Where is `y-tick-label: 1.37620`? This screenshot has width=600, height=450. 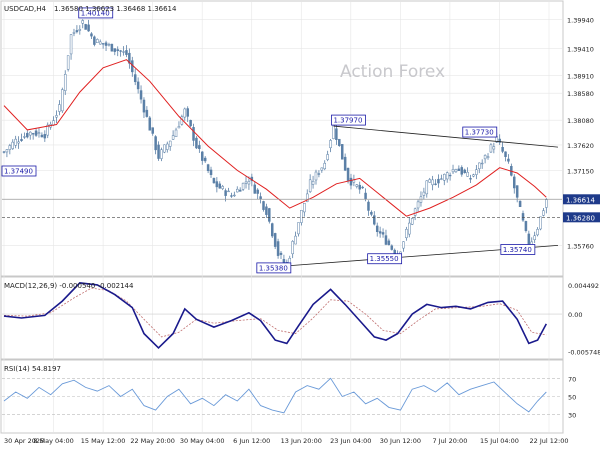 y-tick-label: 1.37620 is located at coordinates (580, 146).